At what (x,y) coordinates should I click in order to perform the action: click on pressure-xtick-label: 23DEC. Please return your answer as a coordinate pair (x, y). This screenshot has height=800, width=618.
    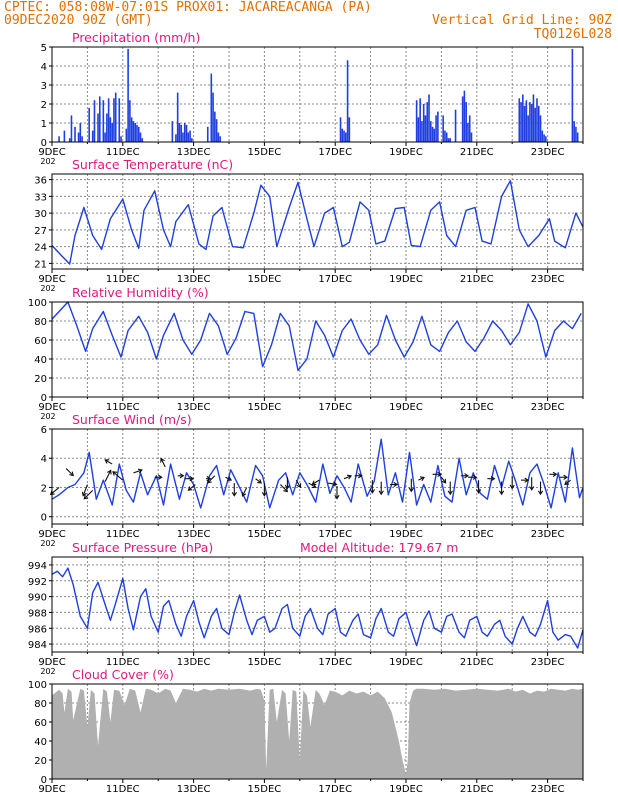
    Looking at the image, I should click on (548, 662).